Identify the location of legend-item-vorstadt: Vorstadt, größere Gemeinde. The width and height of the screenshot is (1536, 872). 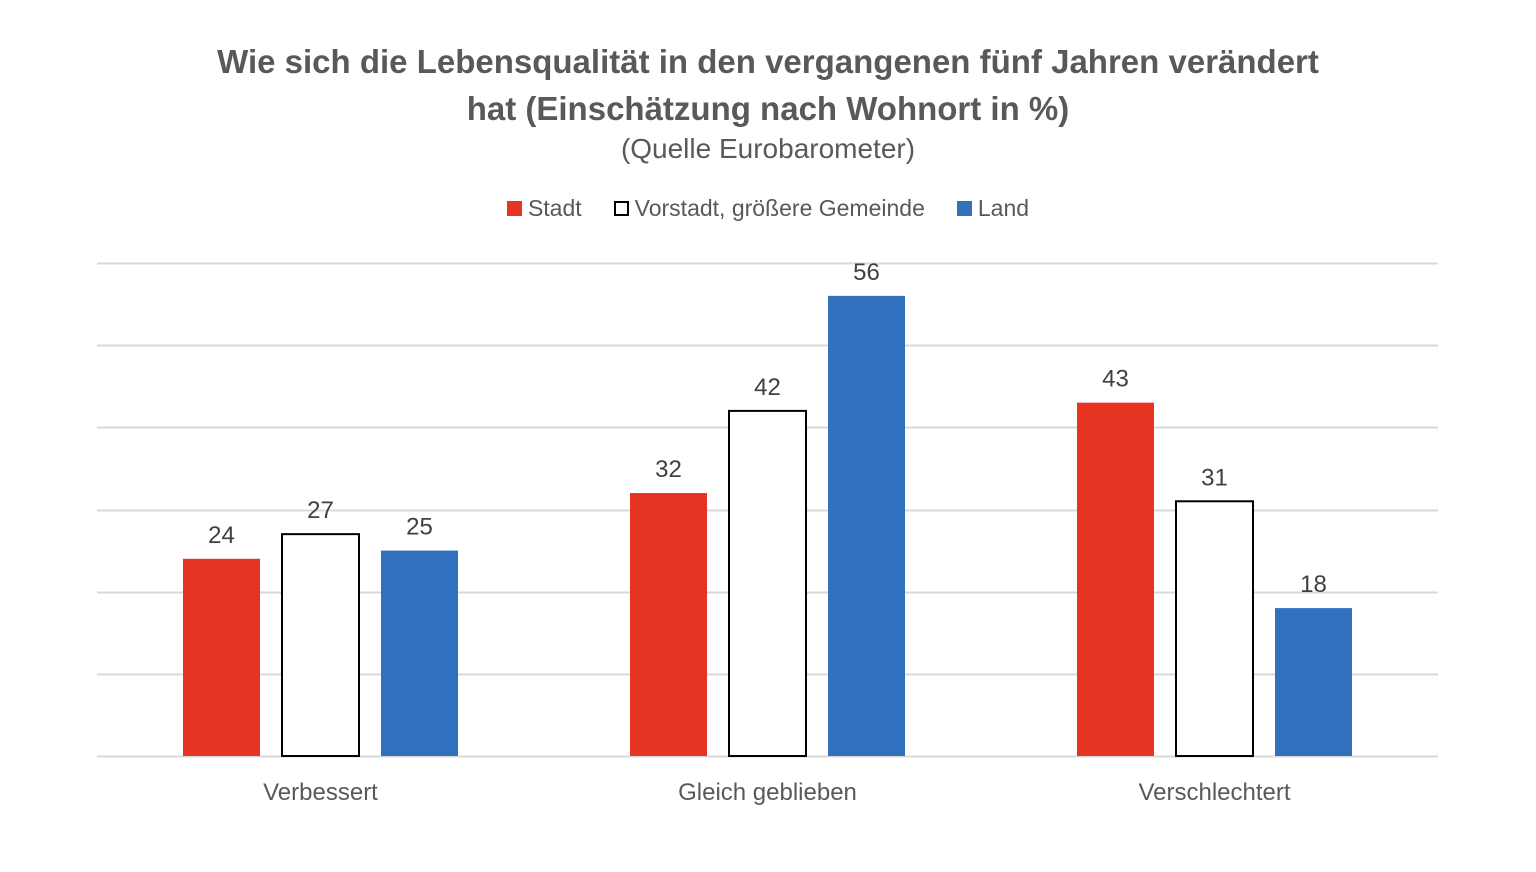
(769, 208).